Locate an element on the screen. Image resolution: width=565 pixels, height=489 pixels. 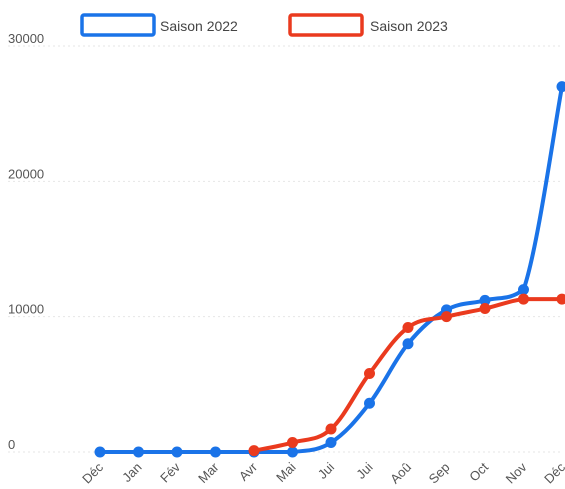
x-tick-label: Avr is located at coordinates (248, 471).